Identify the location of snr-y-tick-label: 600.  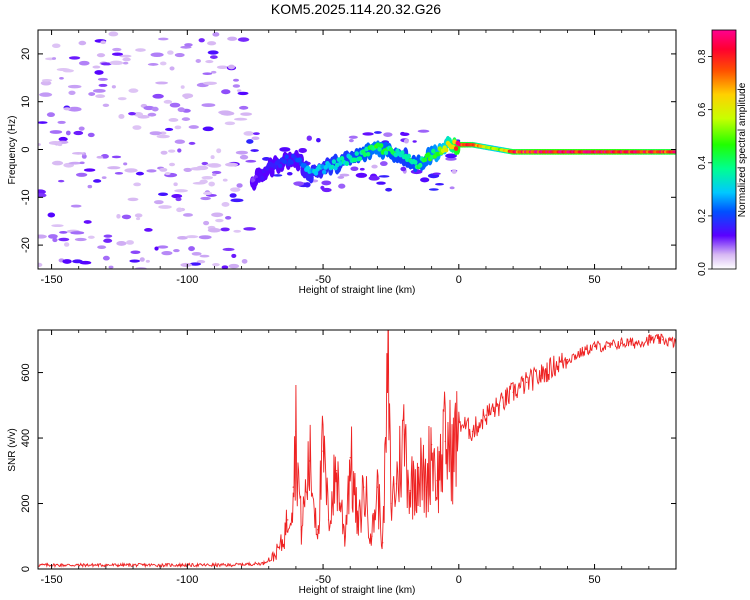
(26, 372).